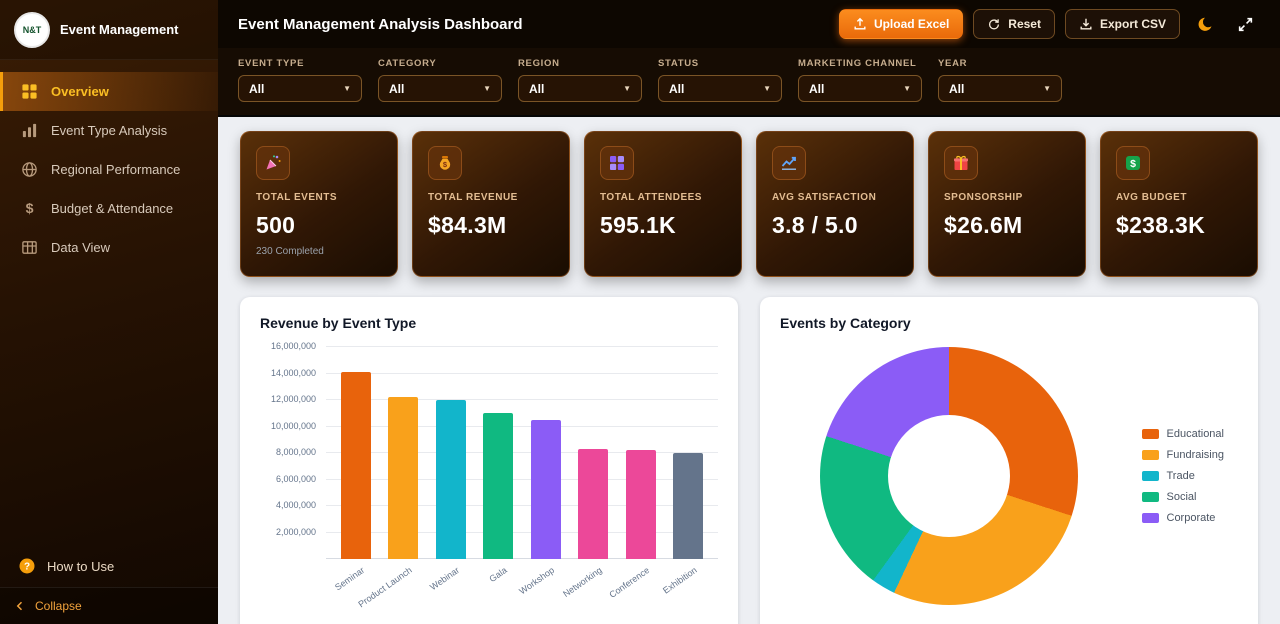  Describe the element at coordinates (835, 204) in the screenshot. I see `kpi-card-avg-satisfaction: AVG SATISFACTION 3.8 / 5.0` at that location.